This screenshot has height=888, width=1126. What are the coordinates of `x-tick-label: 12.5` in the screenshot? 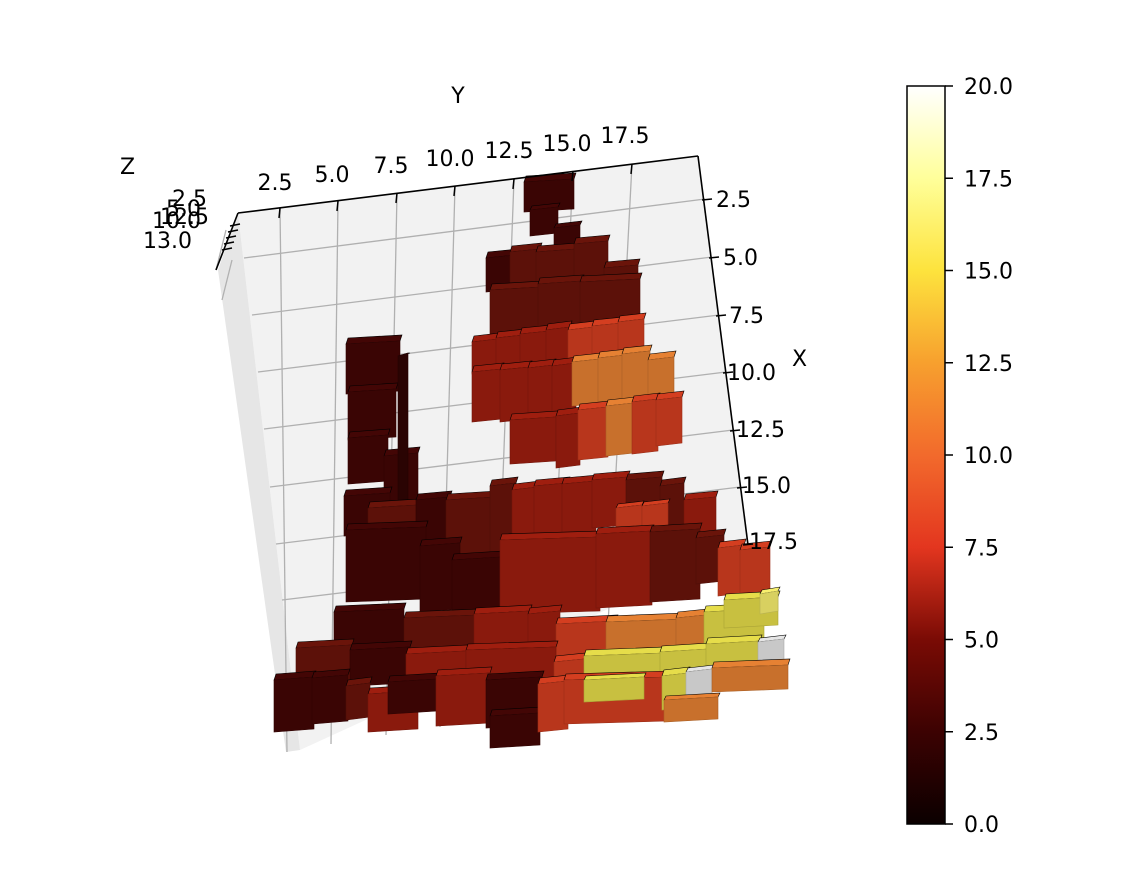 It's located at (760, 430).